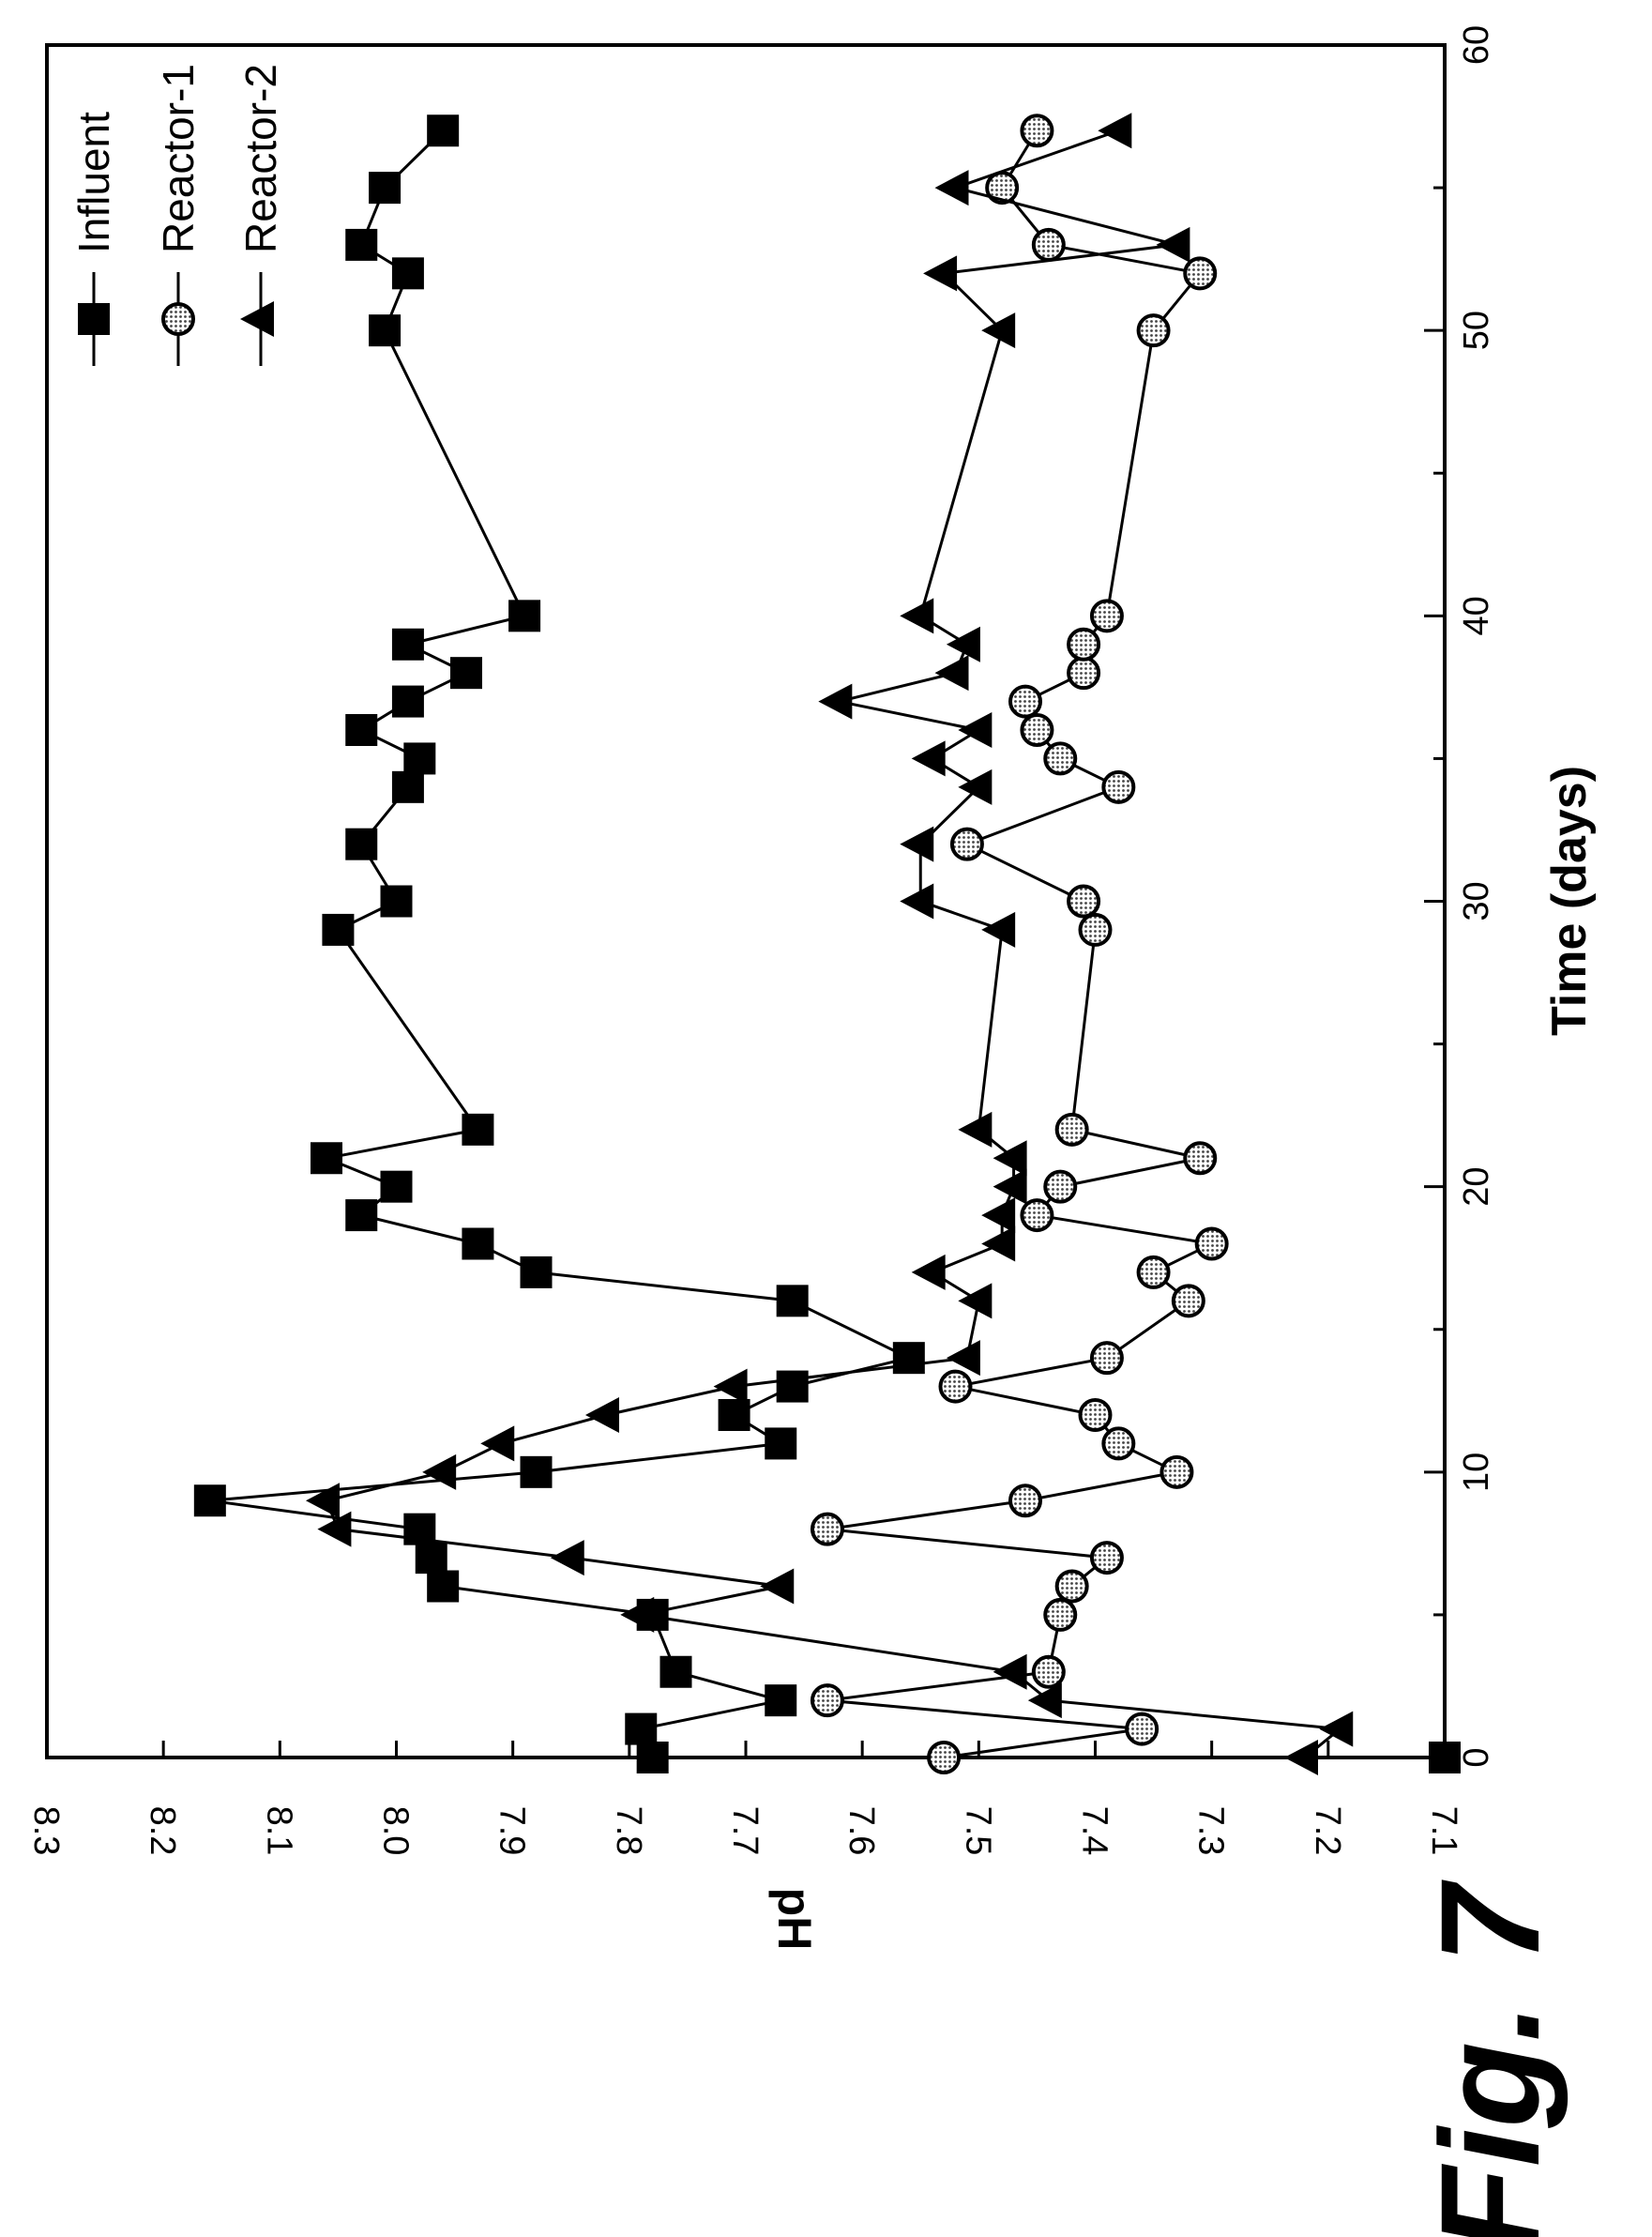  What do you see at coordinates (260, 158) in the screenshot?
I see `legend-label: Reactor-2` at bounding box center [260, 158].